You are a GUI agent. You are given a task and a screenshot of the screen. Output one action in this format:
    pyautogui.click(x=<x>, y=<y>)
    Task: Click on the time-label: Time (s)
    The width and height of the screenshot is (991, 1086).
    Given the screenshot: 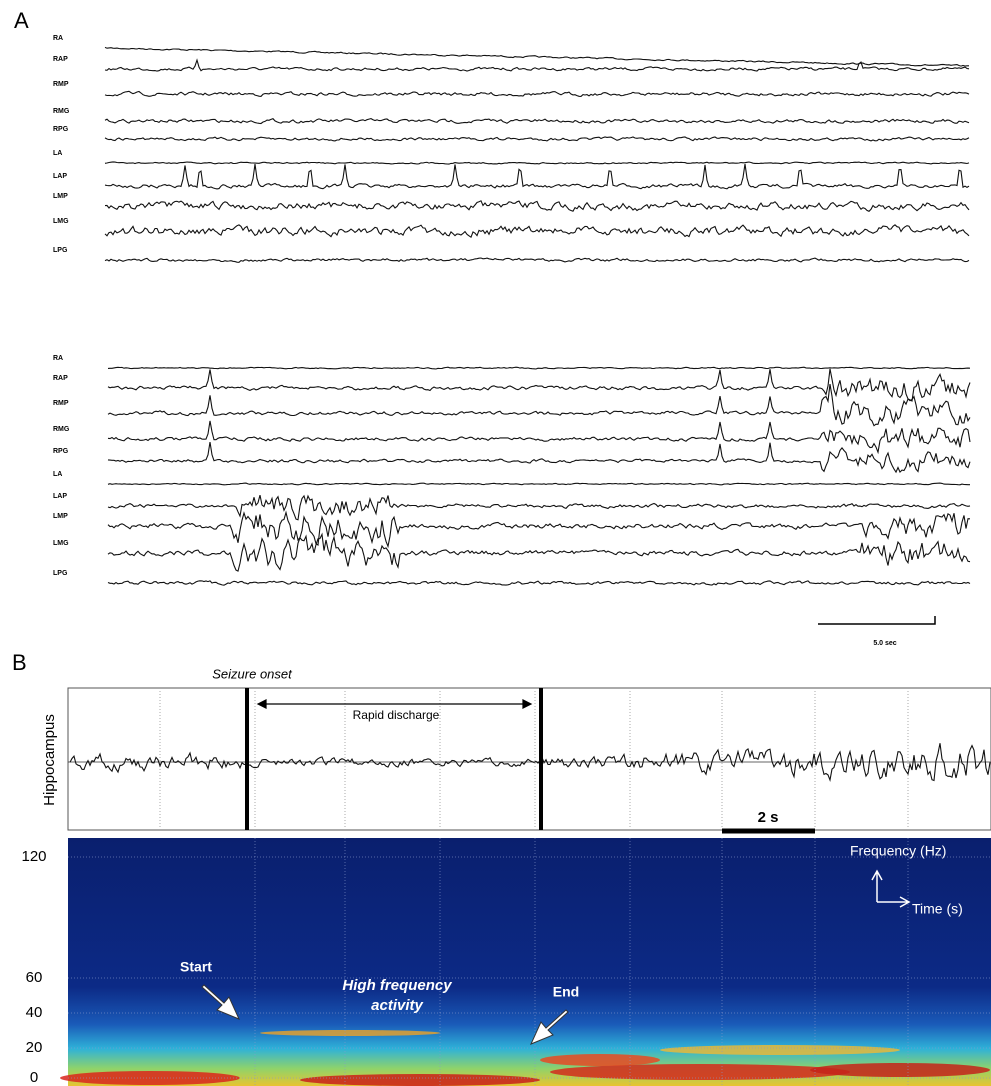 What is the action you would take?
    pyautogui.click(x=937, y=909)
    